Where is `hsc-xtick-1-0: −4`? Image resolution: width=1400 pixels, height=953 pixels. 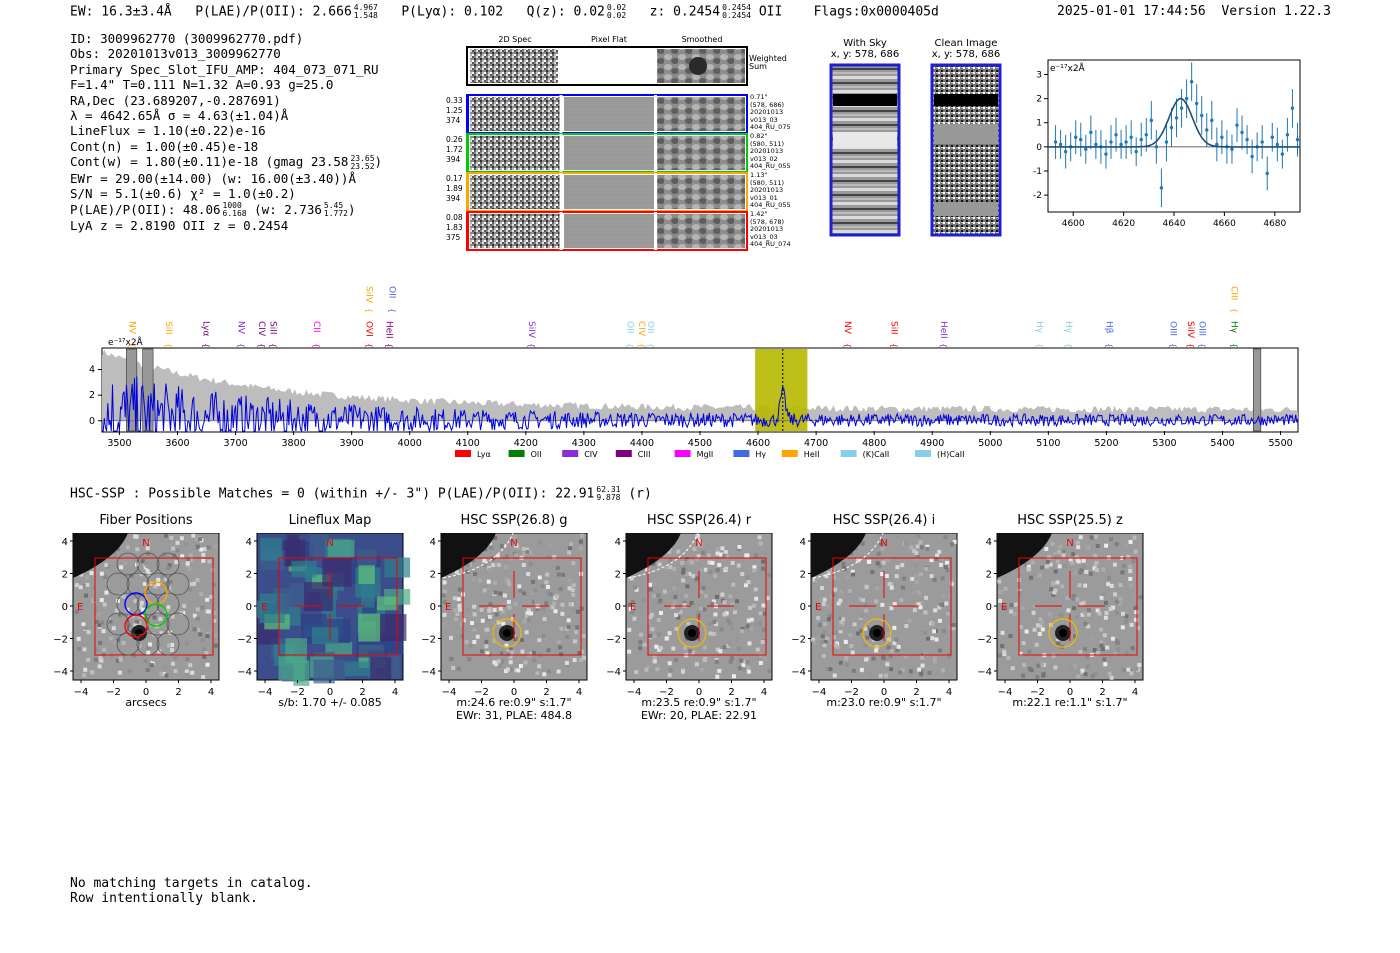 hsc-xtick-1-0: −4 is located at coordinates (265, 692).